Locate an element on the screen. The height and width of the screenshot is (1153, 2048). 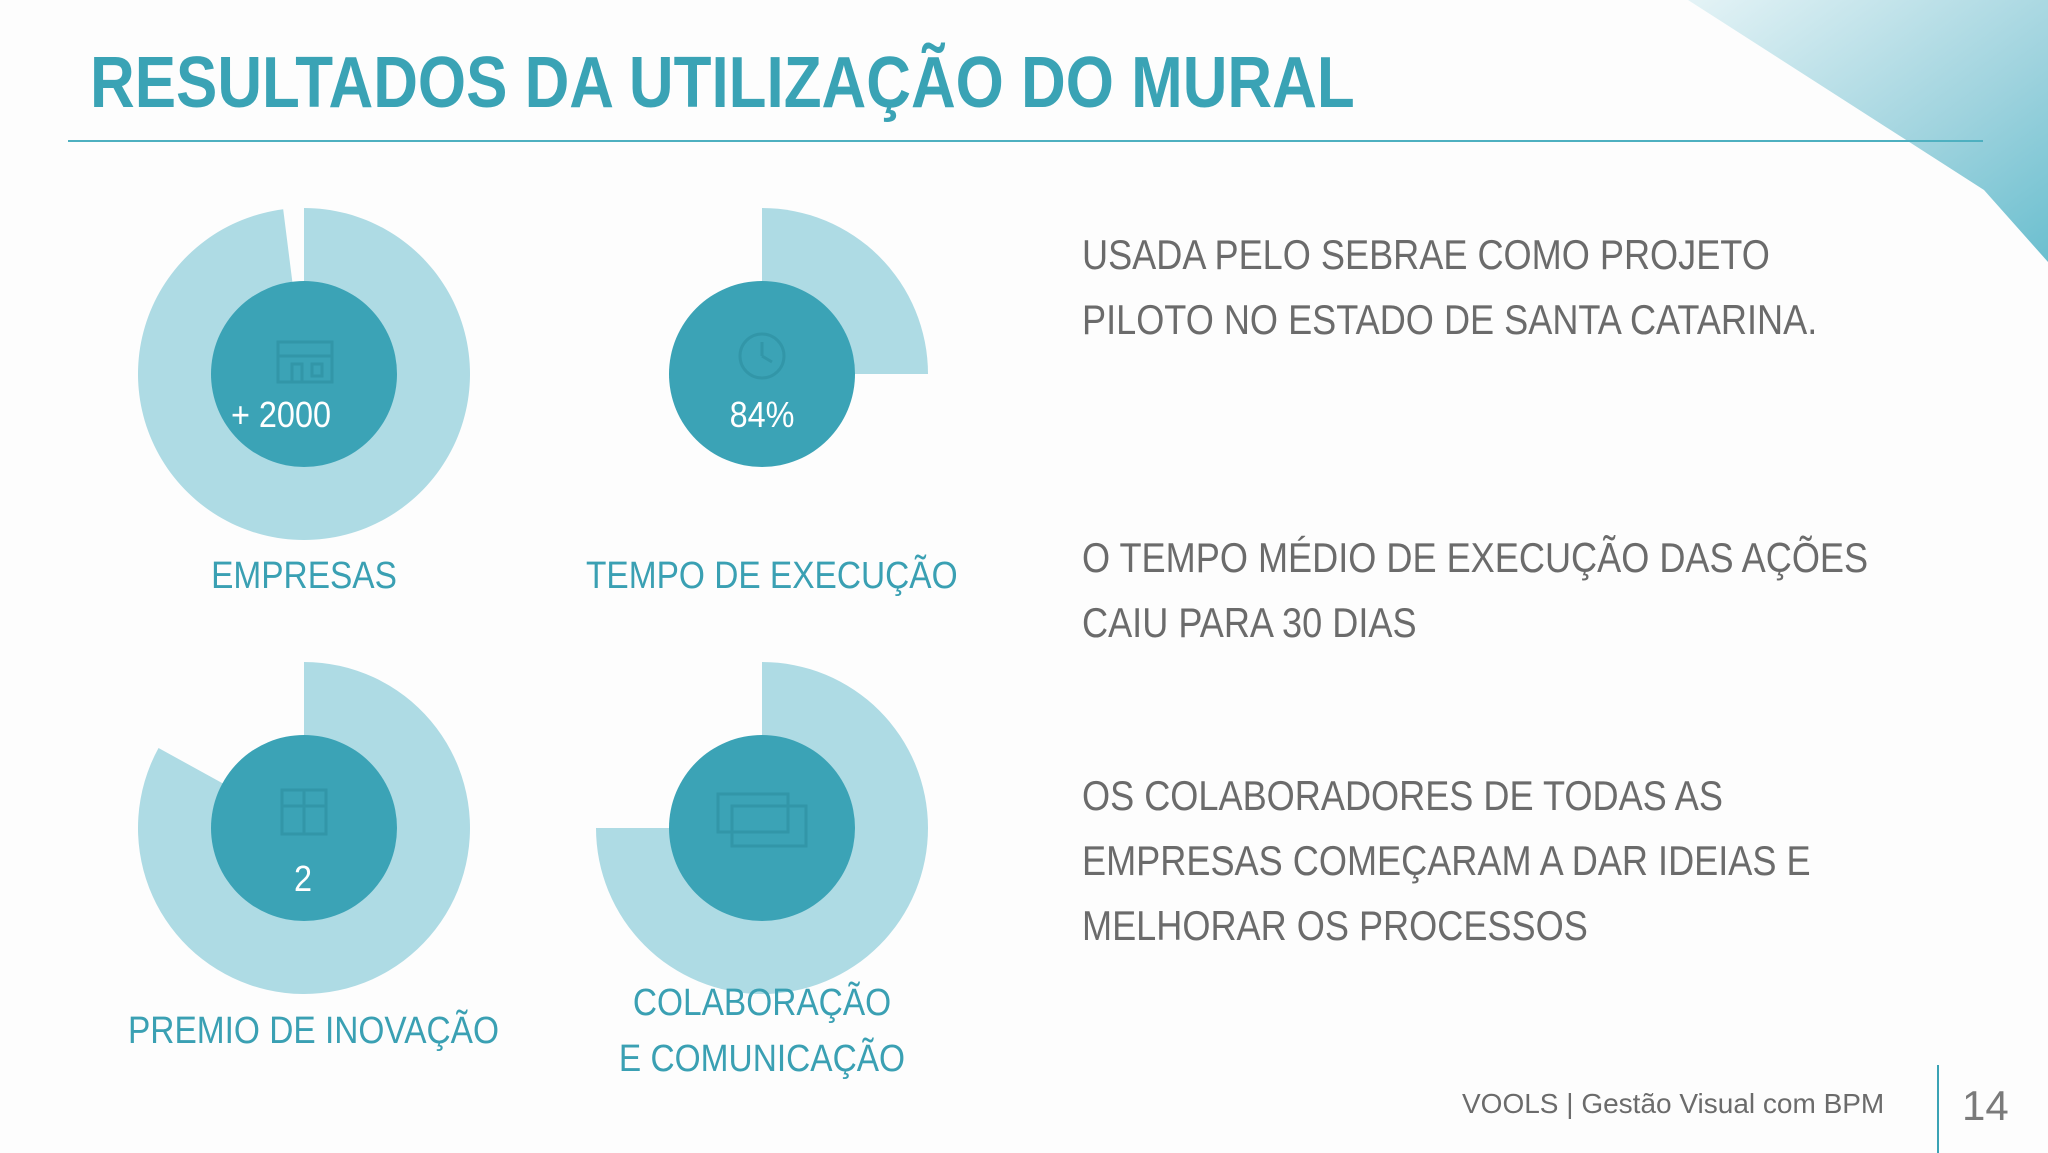
donut-colaboracao is located at coordinates (762, 828).